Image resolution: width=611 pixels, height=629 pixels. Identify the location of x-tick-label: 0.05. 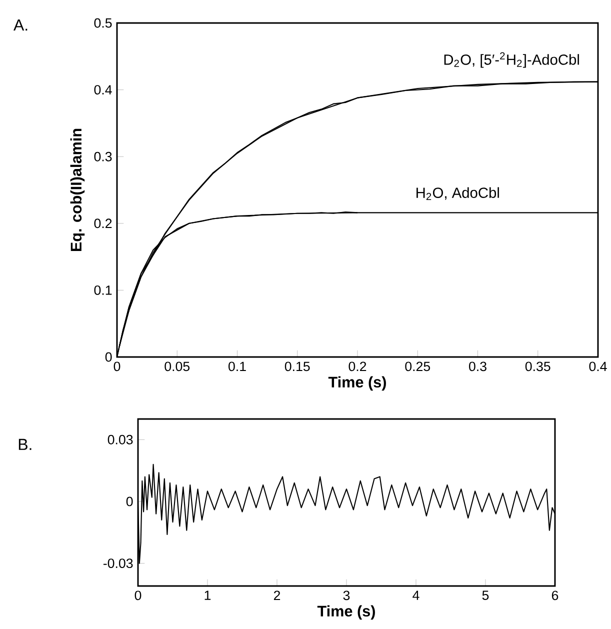
(177, 367).